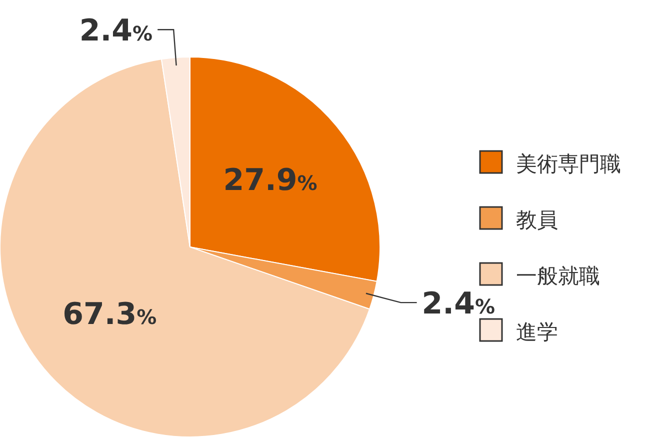 This screenshot has height=438, width=662. Describe the element at coordinates (558, 276) in the screenshot. I see `legend-label: 一般就職` at that location.